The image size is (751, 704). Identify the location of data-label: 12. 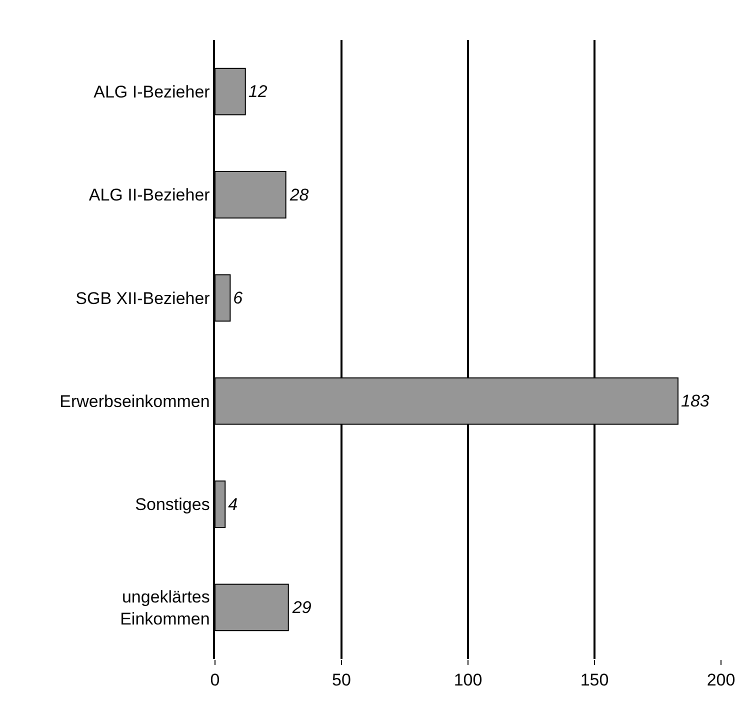
(258, 92).